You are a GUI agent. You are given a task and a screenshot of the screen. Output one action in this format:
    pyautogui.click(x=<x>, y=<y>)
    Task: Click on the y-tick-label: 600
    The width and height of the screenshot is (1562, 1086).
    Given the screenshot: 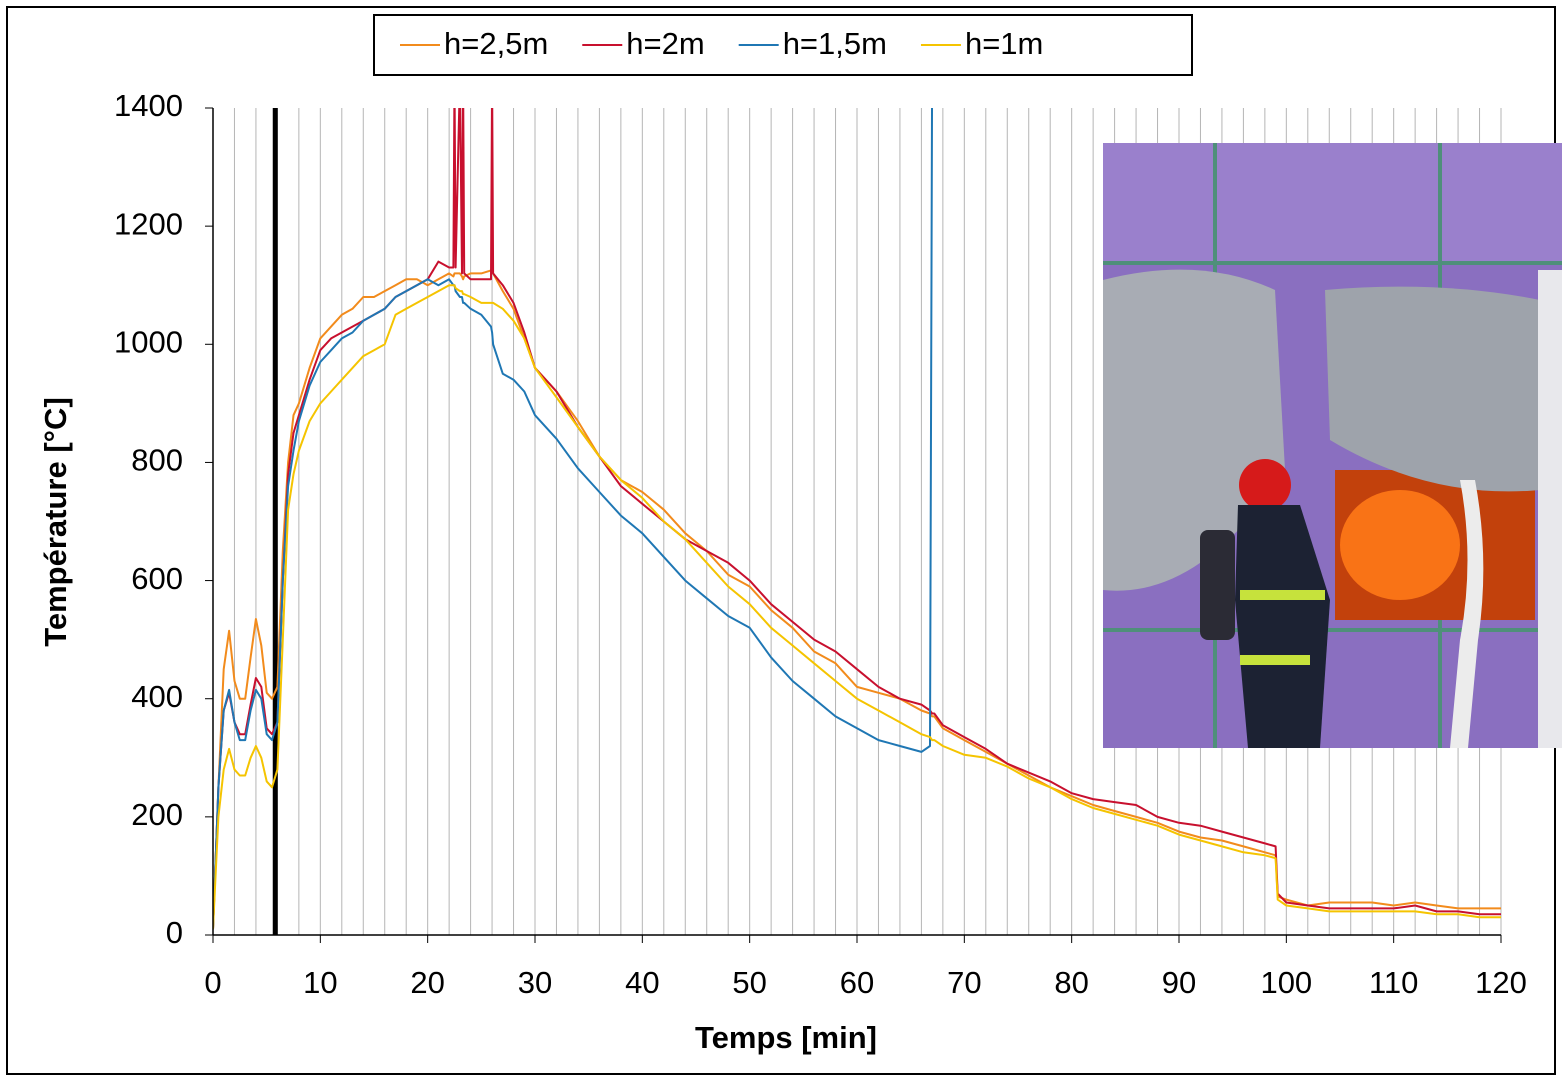 What is the action you would take?
    pyautogui.click(x=157, y=578)
    